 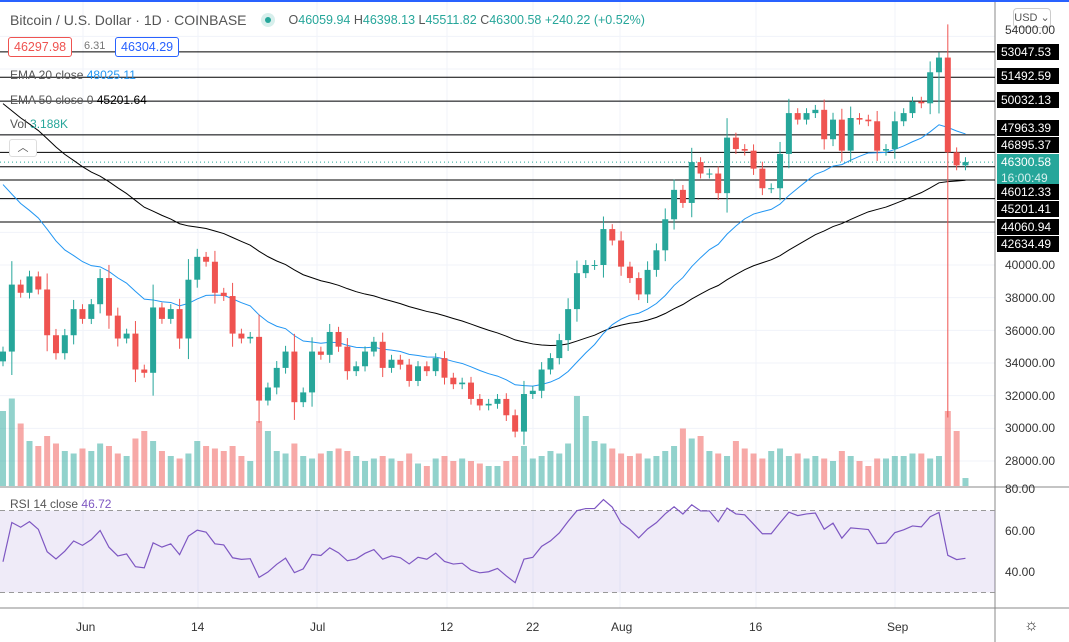 I want to click on price-tick: 54000.00, so click(x=1030, y=30).